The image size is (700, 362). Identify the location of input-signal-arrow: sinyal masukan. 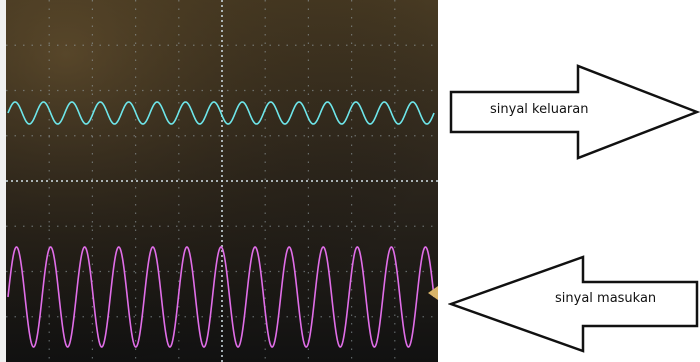
(574, 304).